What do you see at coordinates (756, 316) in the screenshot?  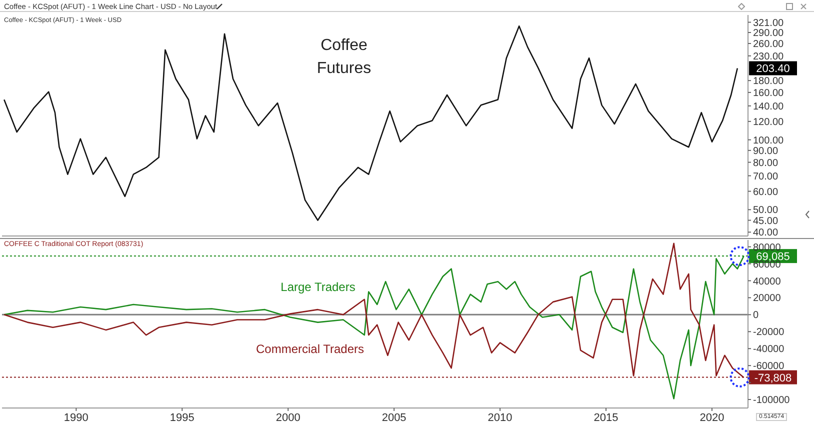 I see `y-tick-label: 0` at bounding box center [756, 316].